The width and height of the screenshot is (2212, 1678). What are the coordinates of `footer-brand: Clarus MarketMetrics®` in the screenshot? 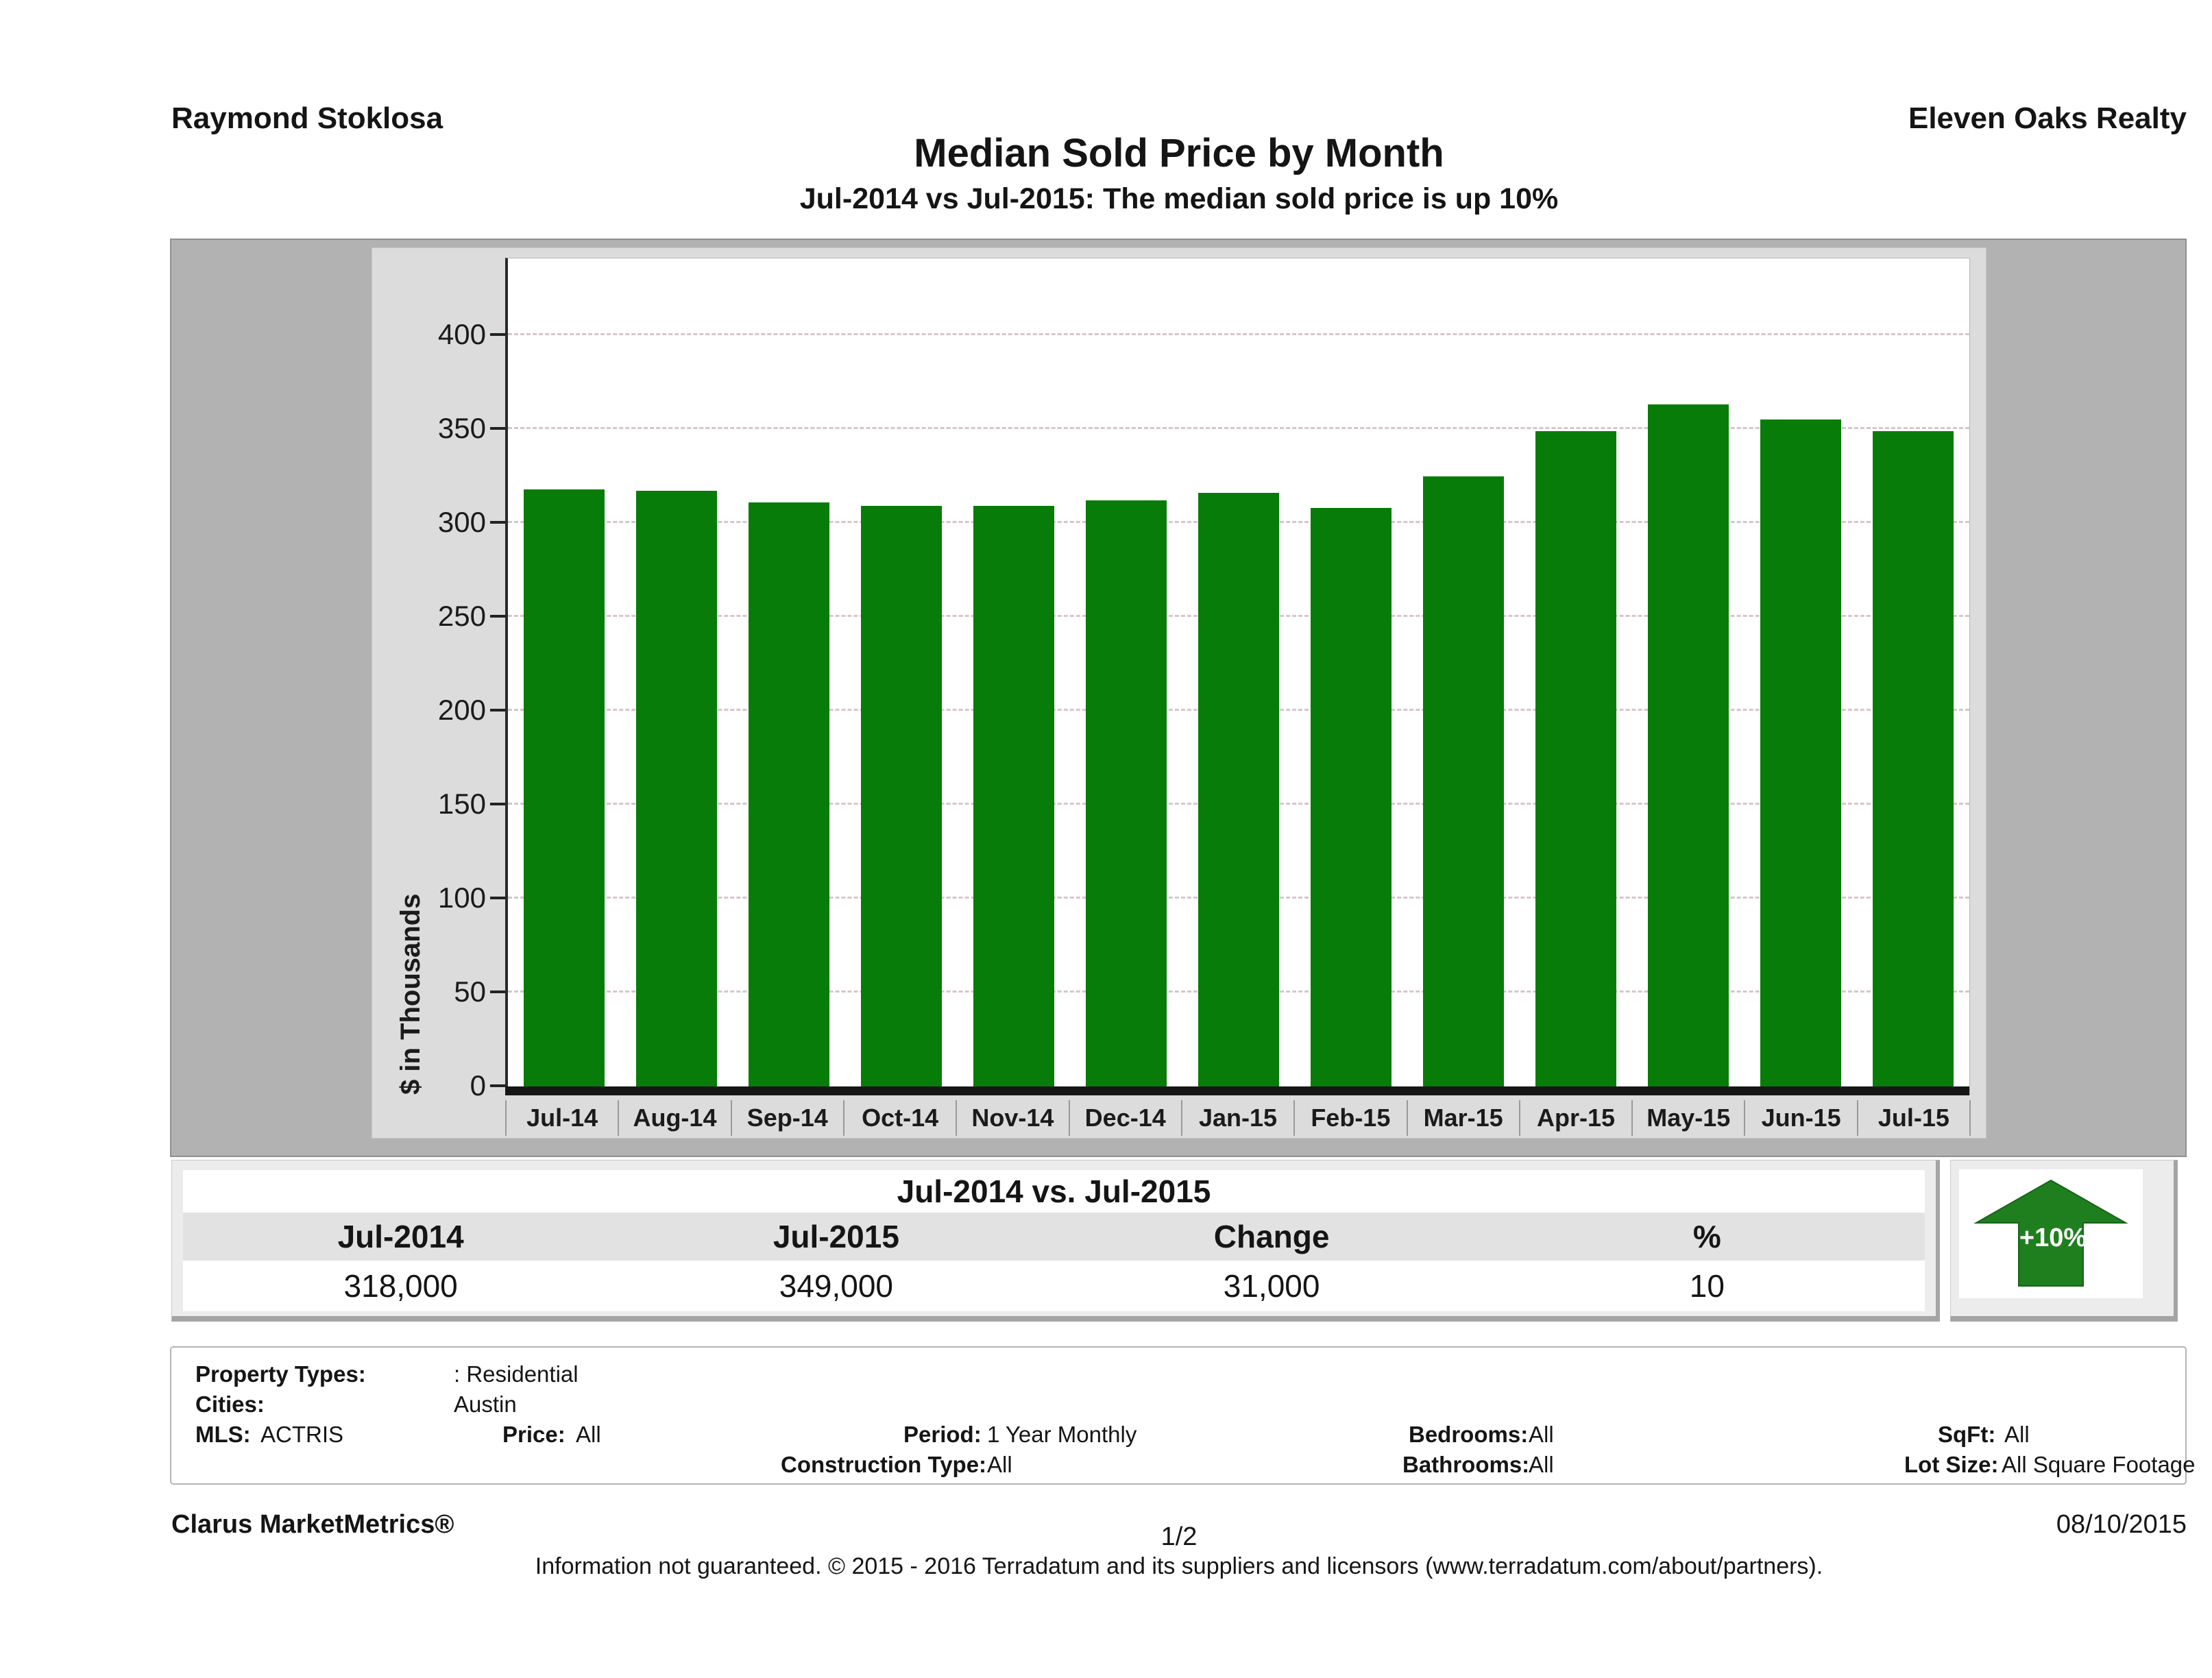 It's located at (313, 1524).